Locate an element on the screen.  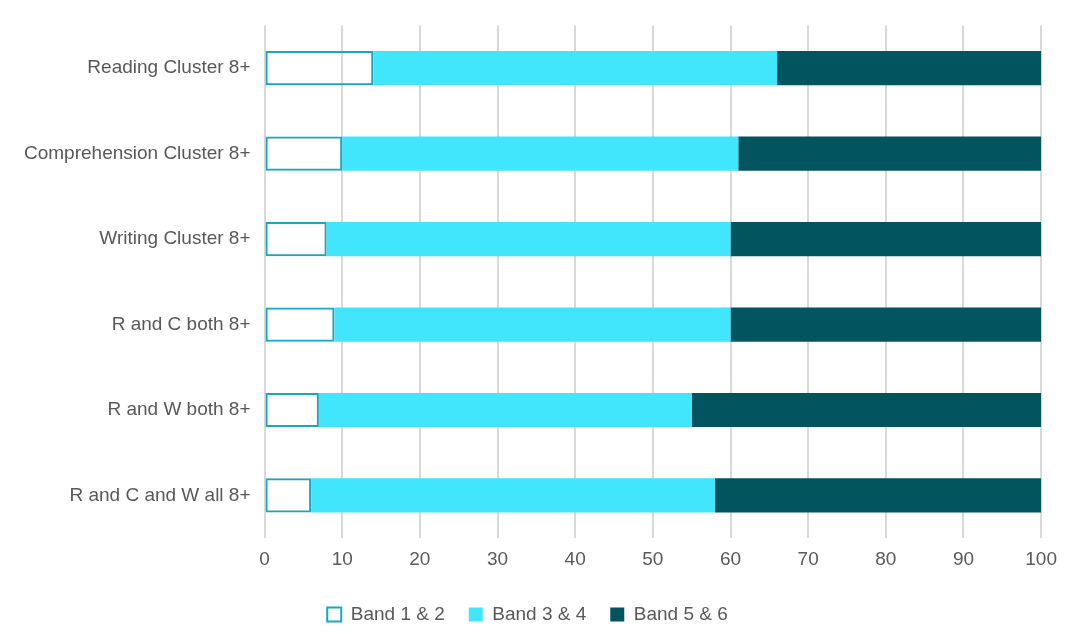
x-tick-label: 100 is located at coordinates (1041, 558).